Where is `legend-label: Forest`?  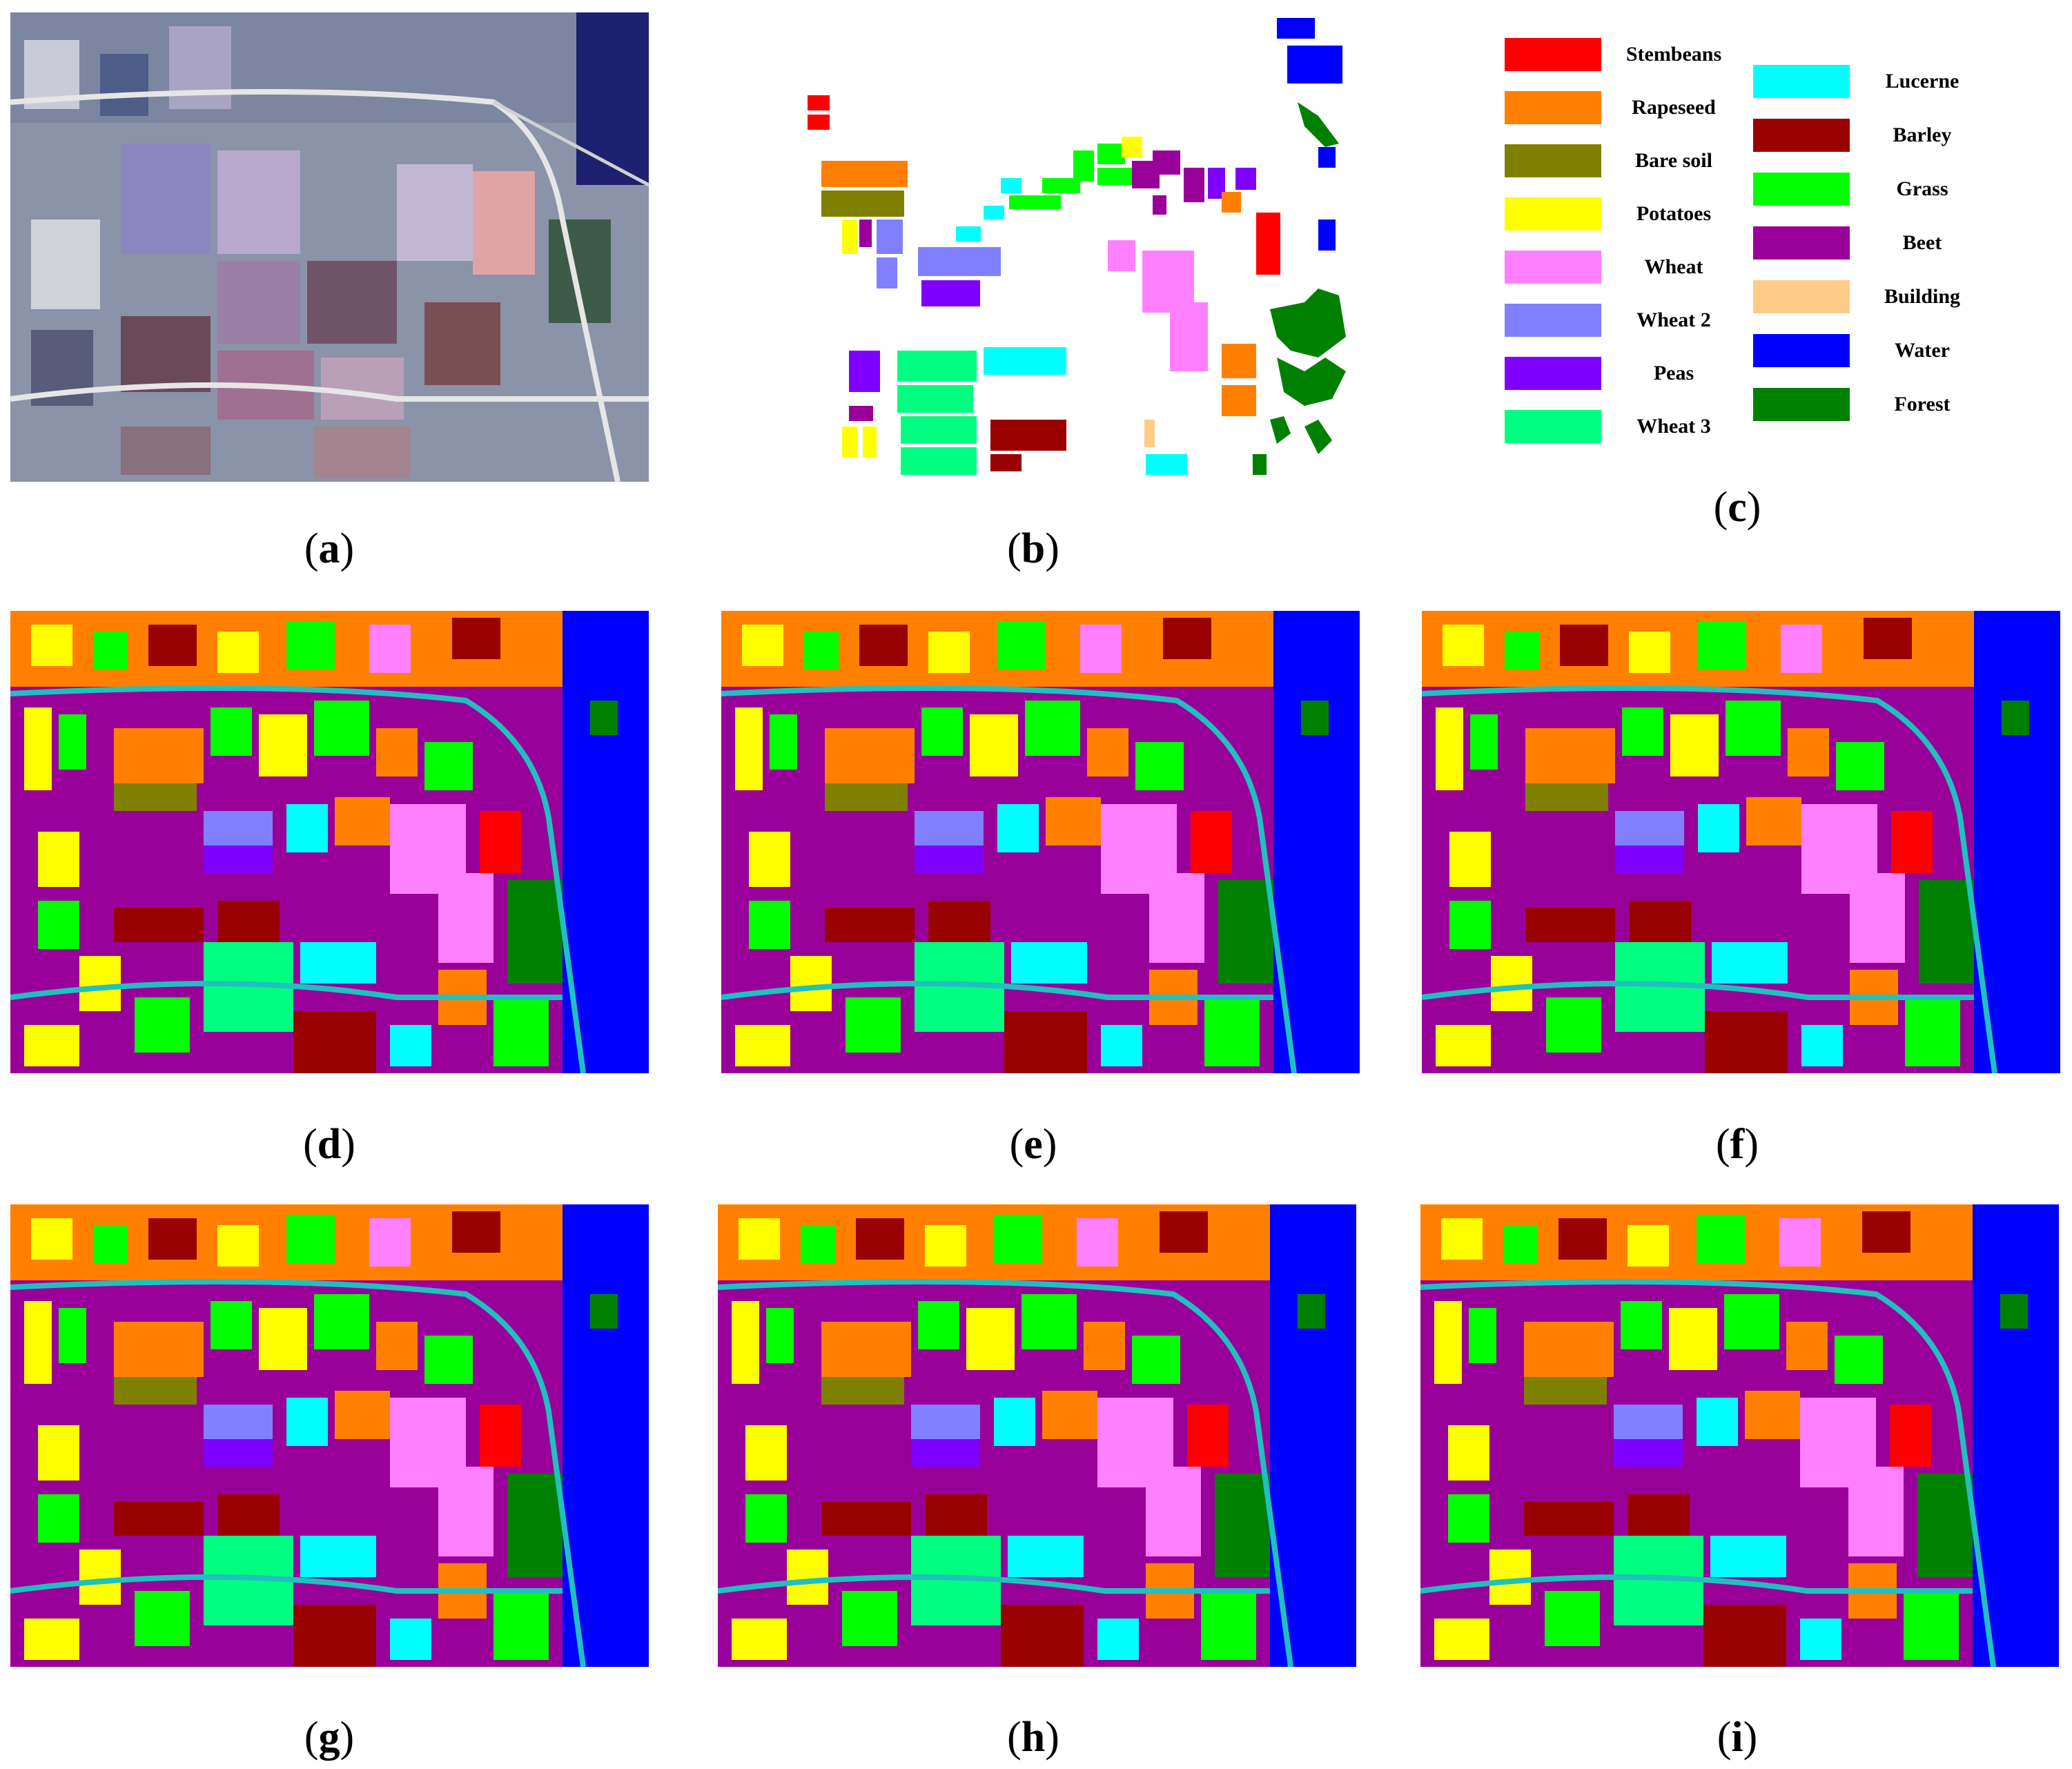
legend-label: Forest is located at coordinates (1922, 404).